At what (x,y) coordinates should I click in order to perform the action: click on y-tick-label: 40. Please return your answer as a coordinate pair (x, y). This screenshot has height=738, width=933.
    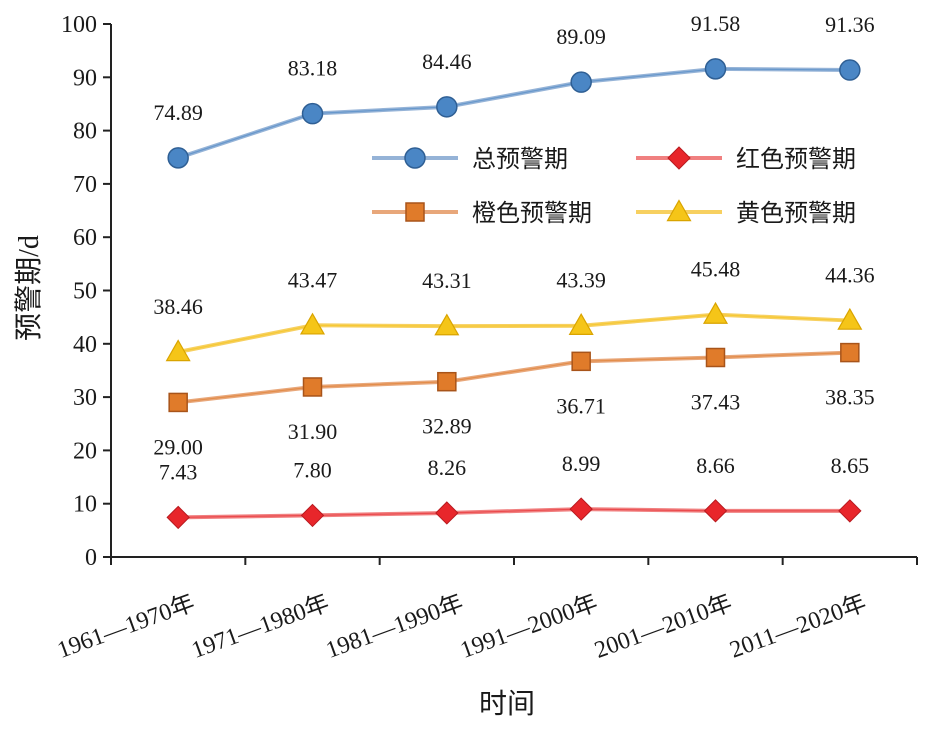
    Looking at the image, I should click on (85, 345).